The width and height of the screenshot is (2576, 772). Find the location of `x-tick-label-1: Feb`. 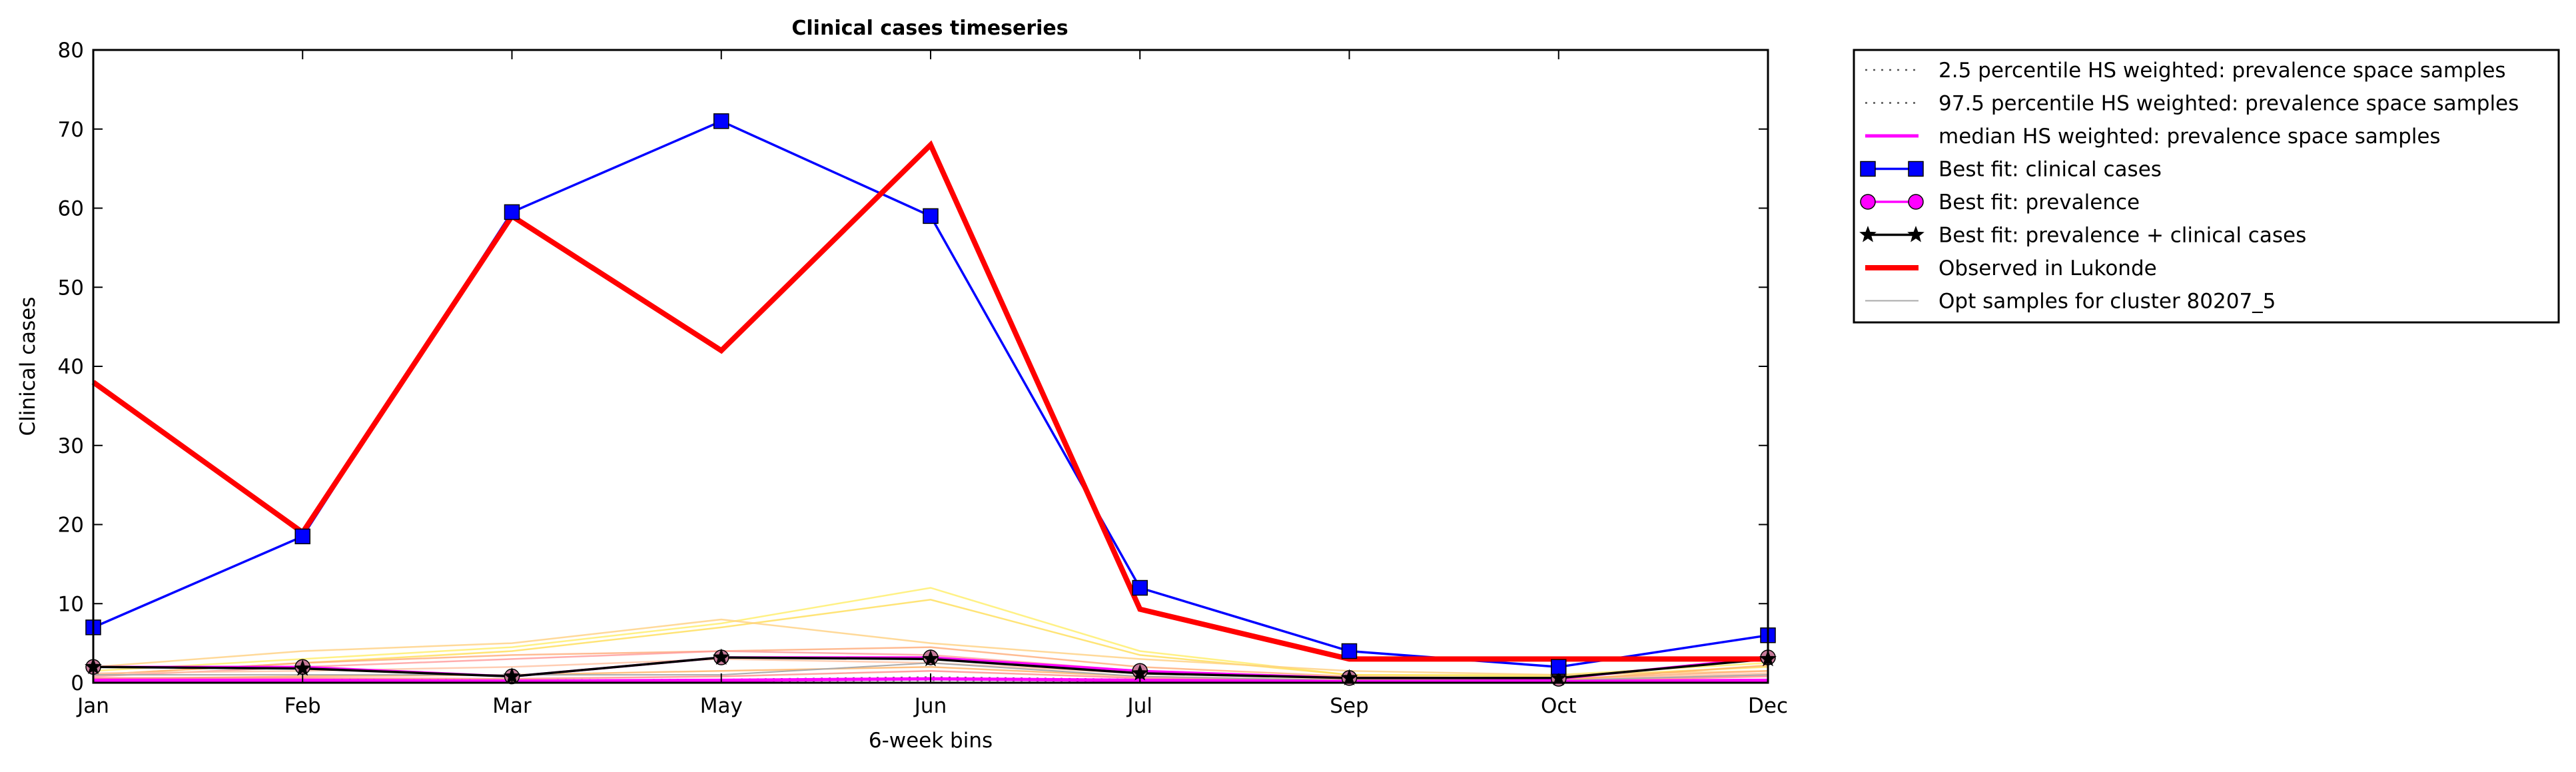

x-tick-label-1: Feb is located at coordinates (303, 706).